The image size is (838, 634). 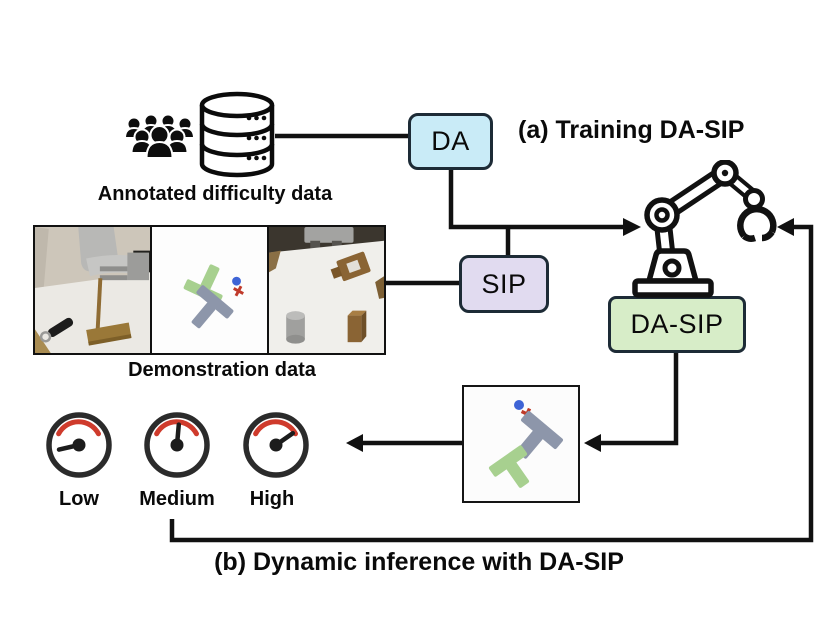 I want to click on da-node: DA, so click(x=450, y=141).